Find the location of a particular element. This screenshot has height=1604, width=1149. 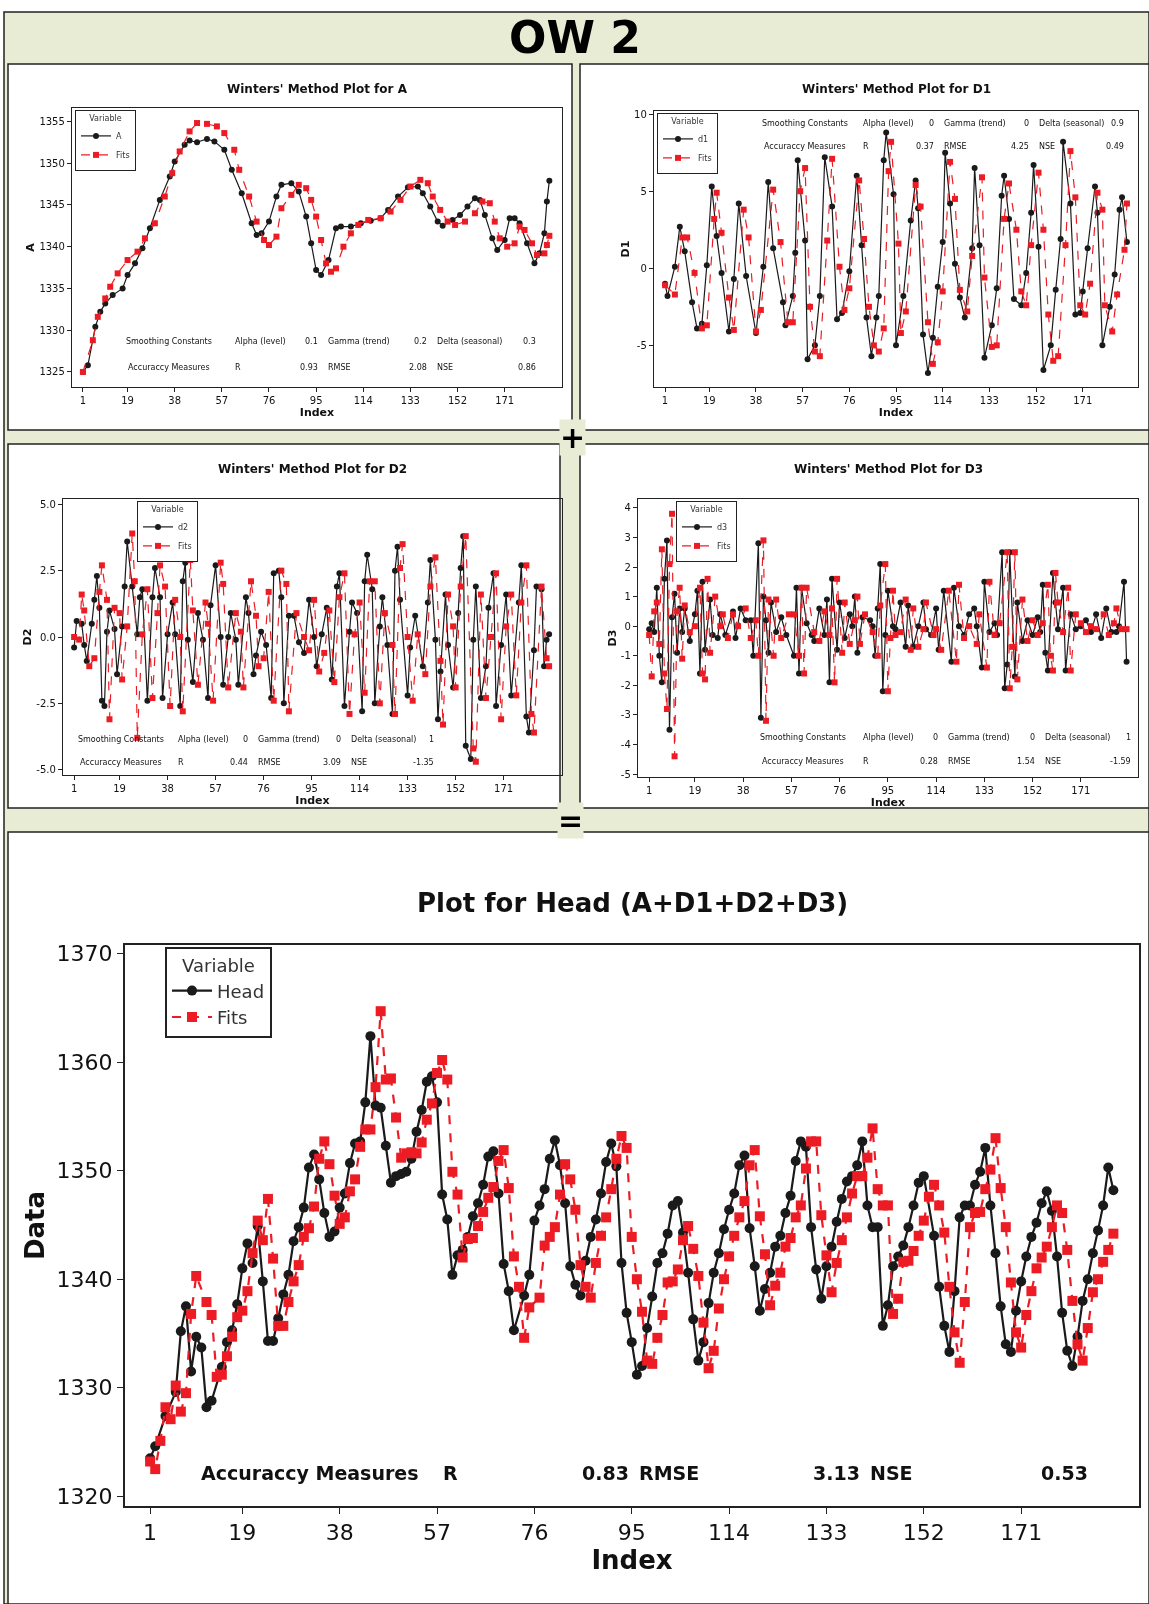

annotation: 0.93 is located at coordinates (309, 367).